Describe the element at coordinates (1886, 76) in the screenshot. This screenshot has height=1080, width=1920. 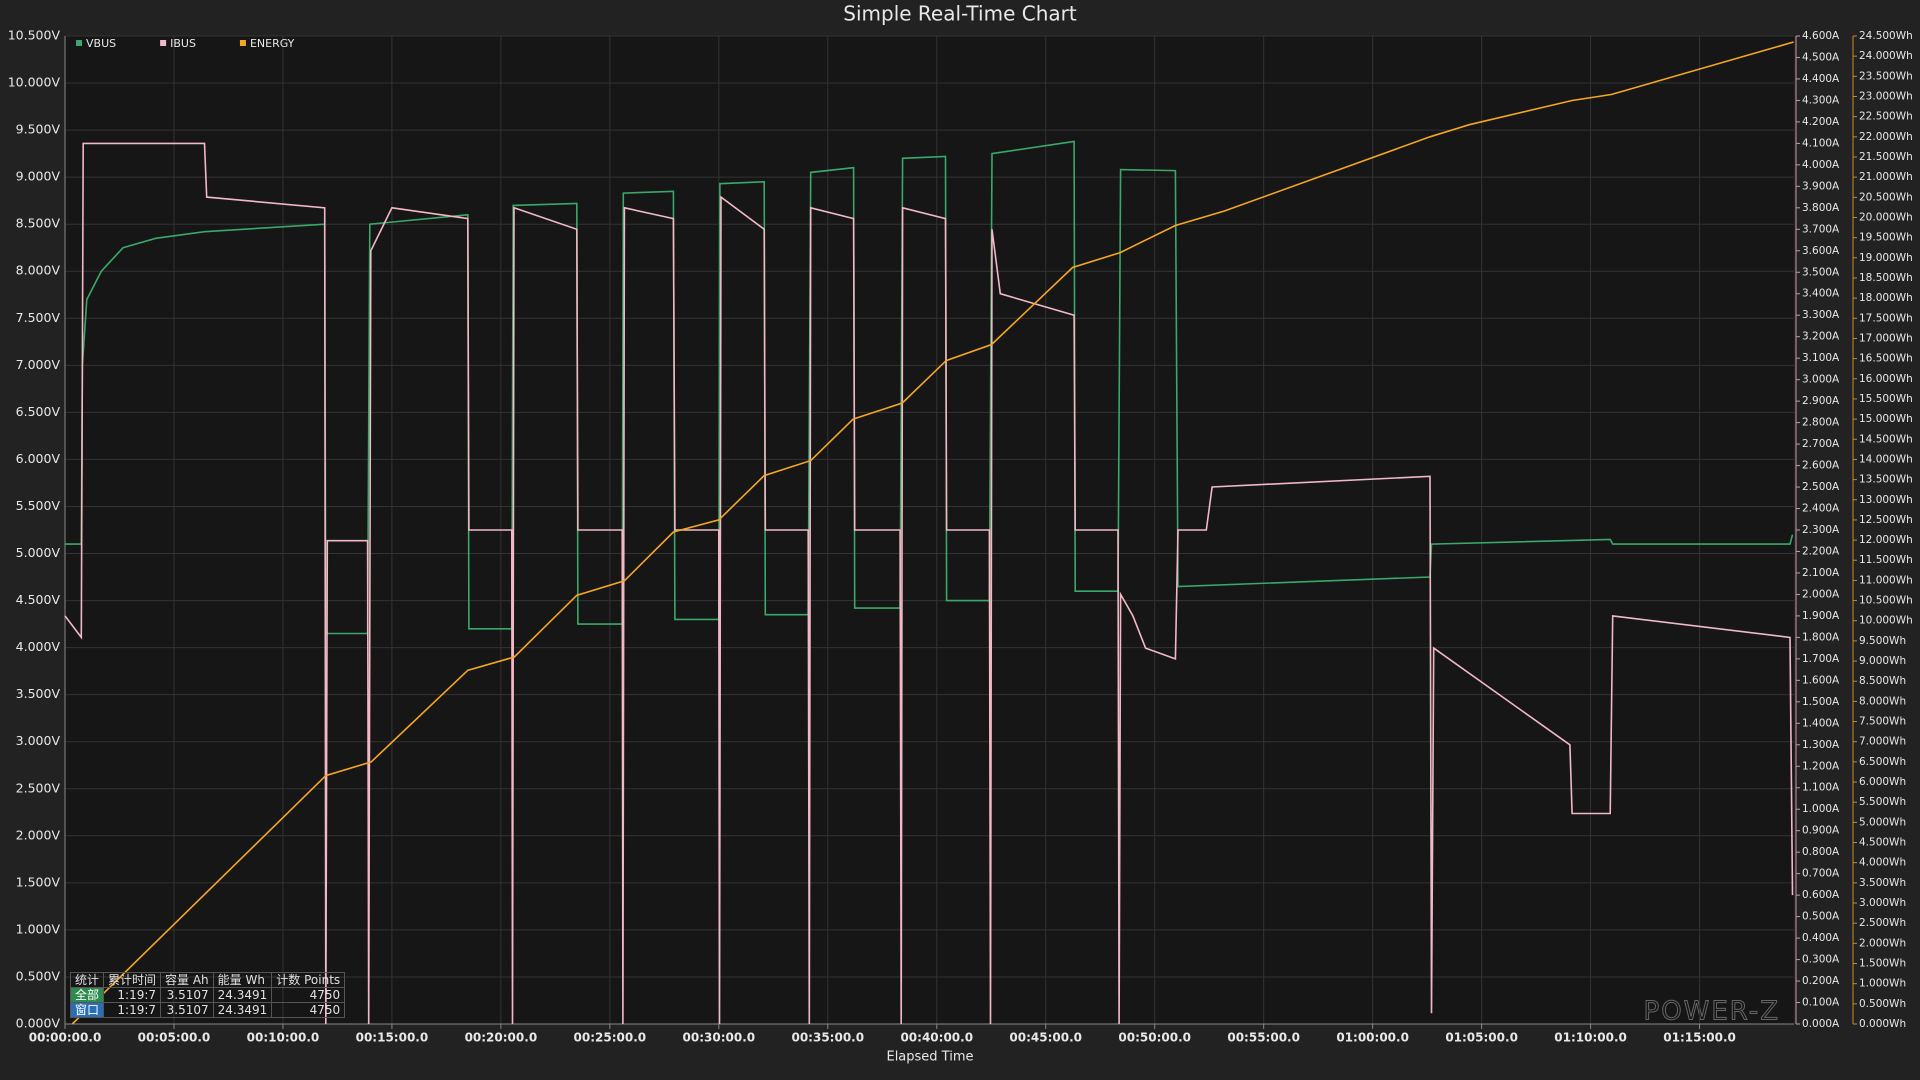
I see `y3ticks-tick-label: 23.500Wh` at that location.